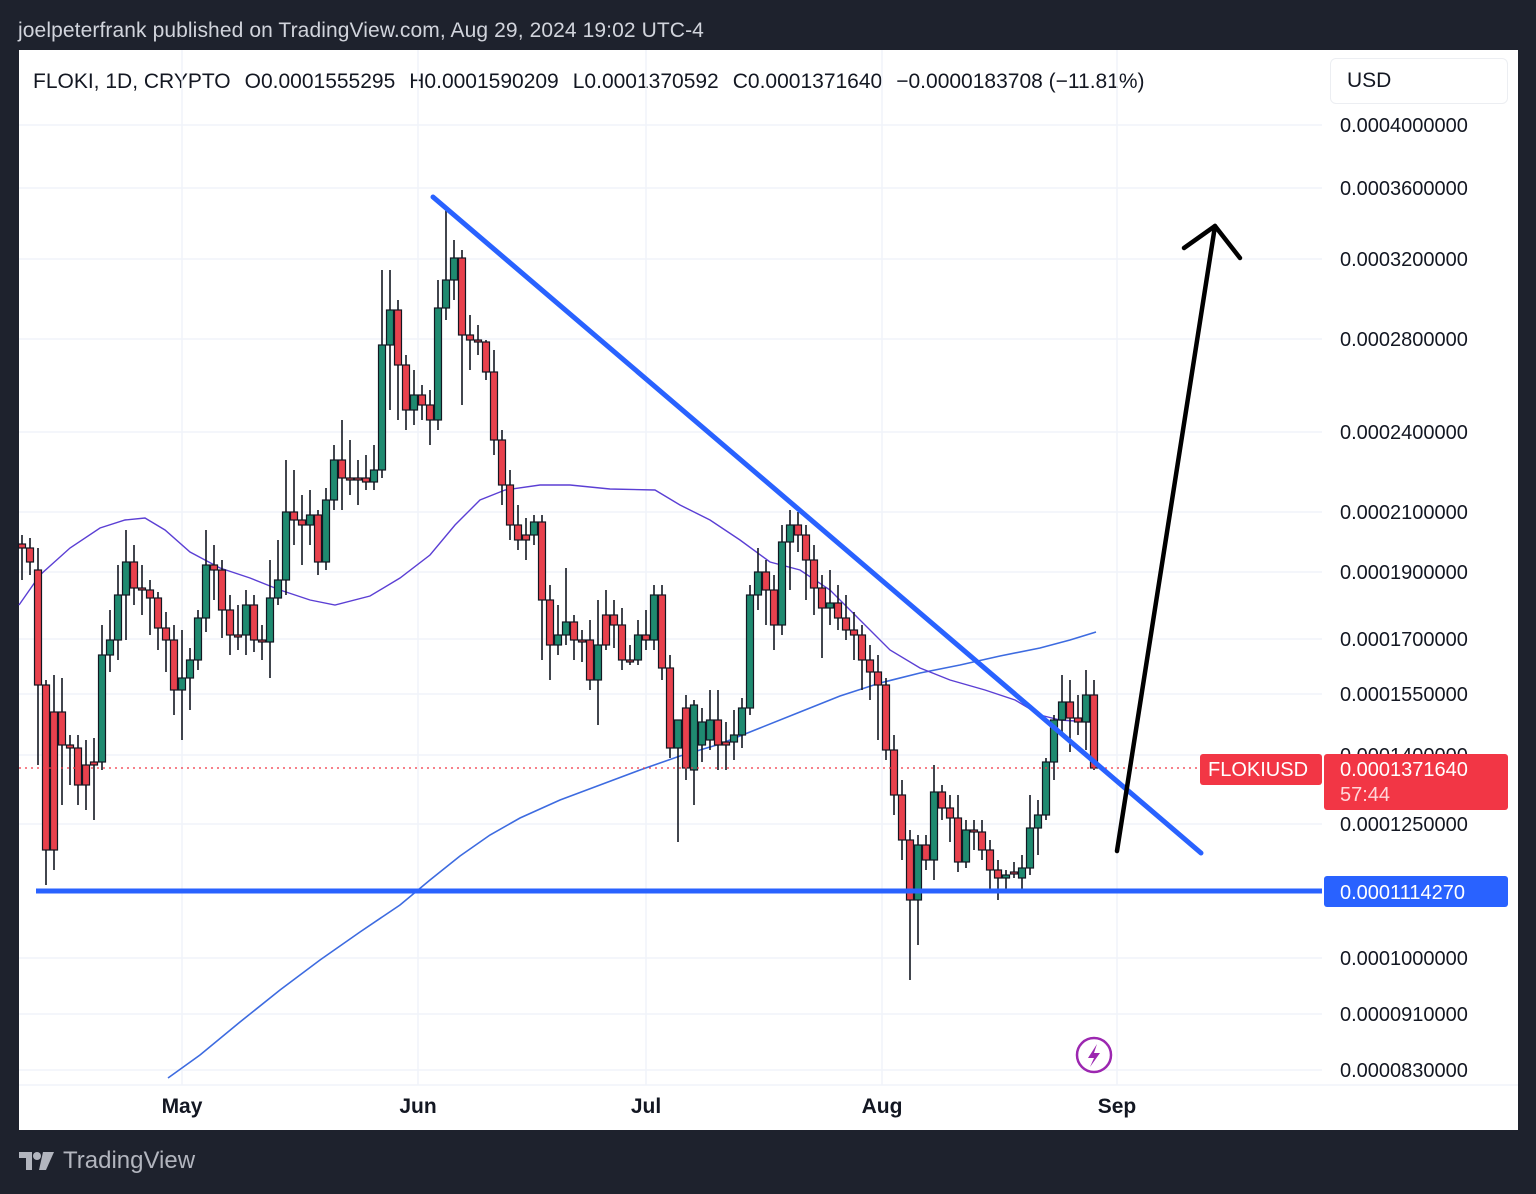 Image resolution: width=1536 pixels, height=1194 pixels. I want to click on support-price-badge: 0.0001114270, so click(1416, 891).